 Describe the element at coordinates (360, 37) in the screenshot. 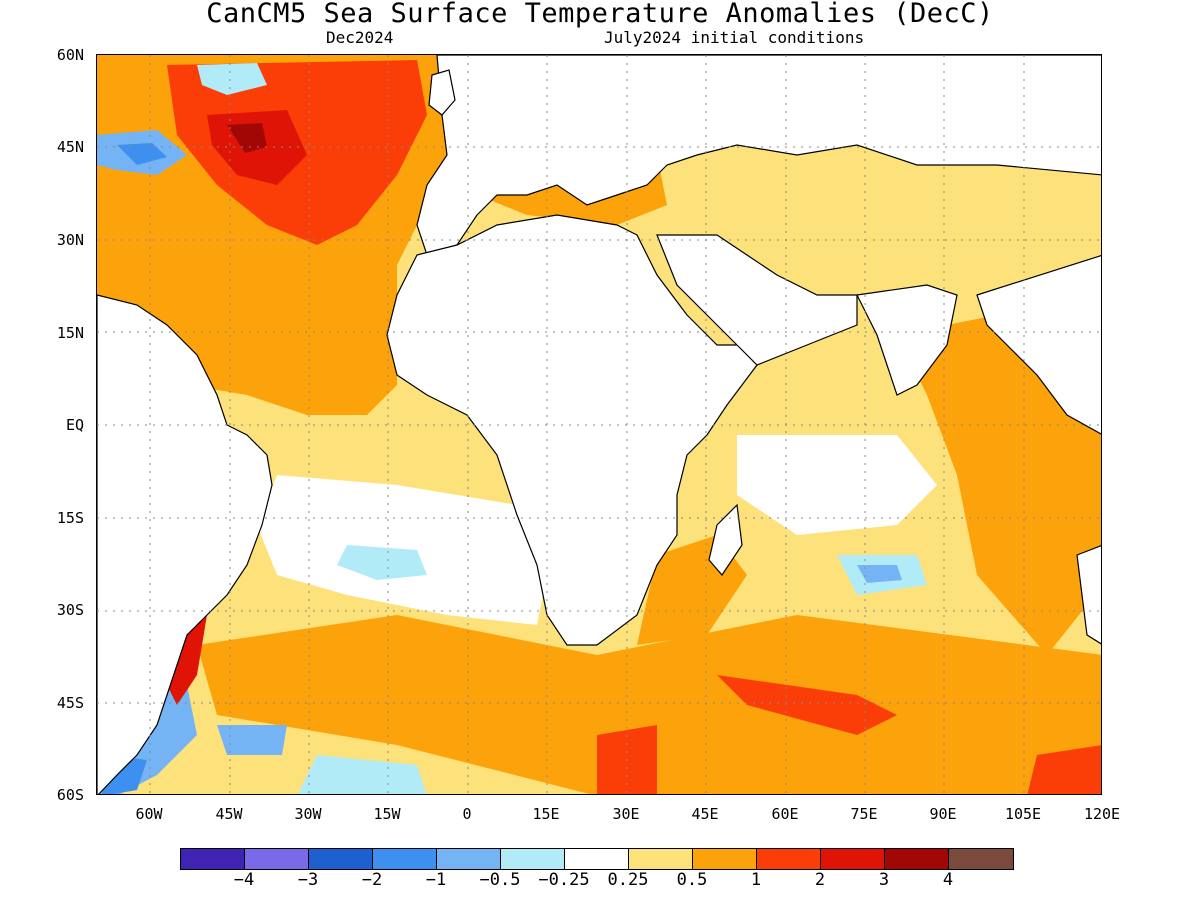

I see `forecast-month-label: Dec2024` at that location.